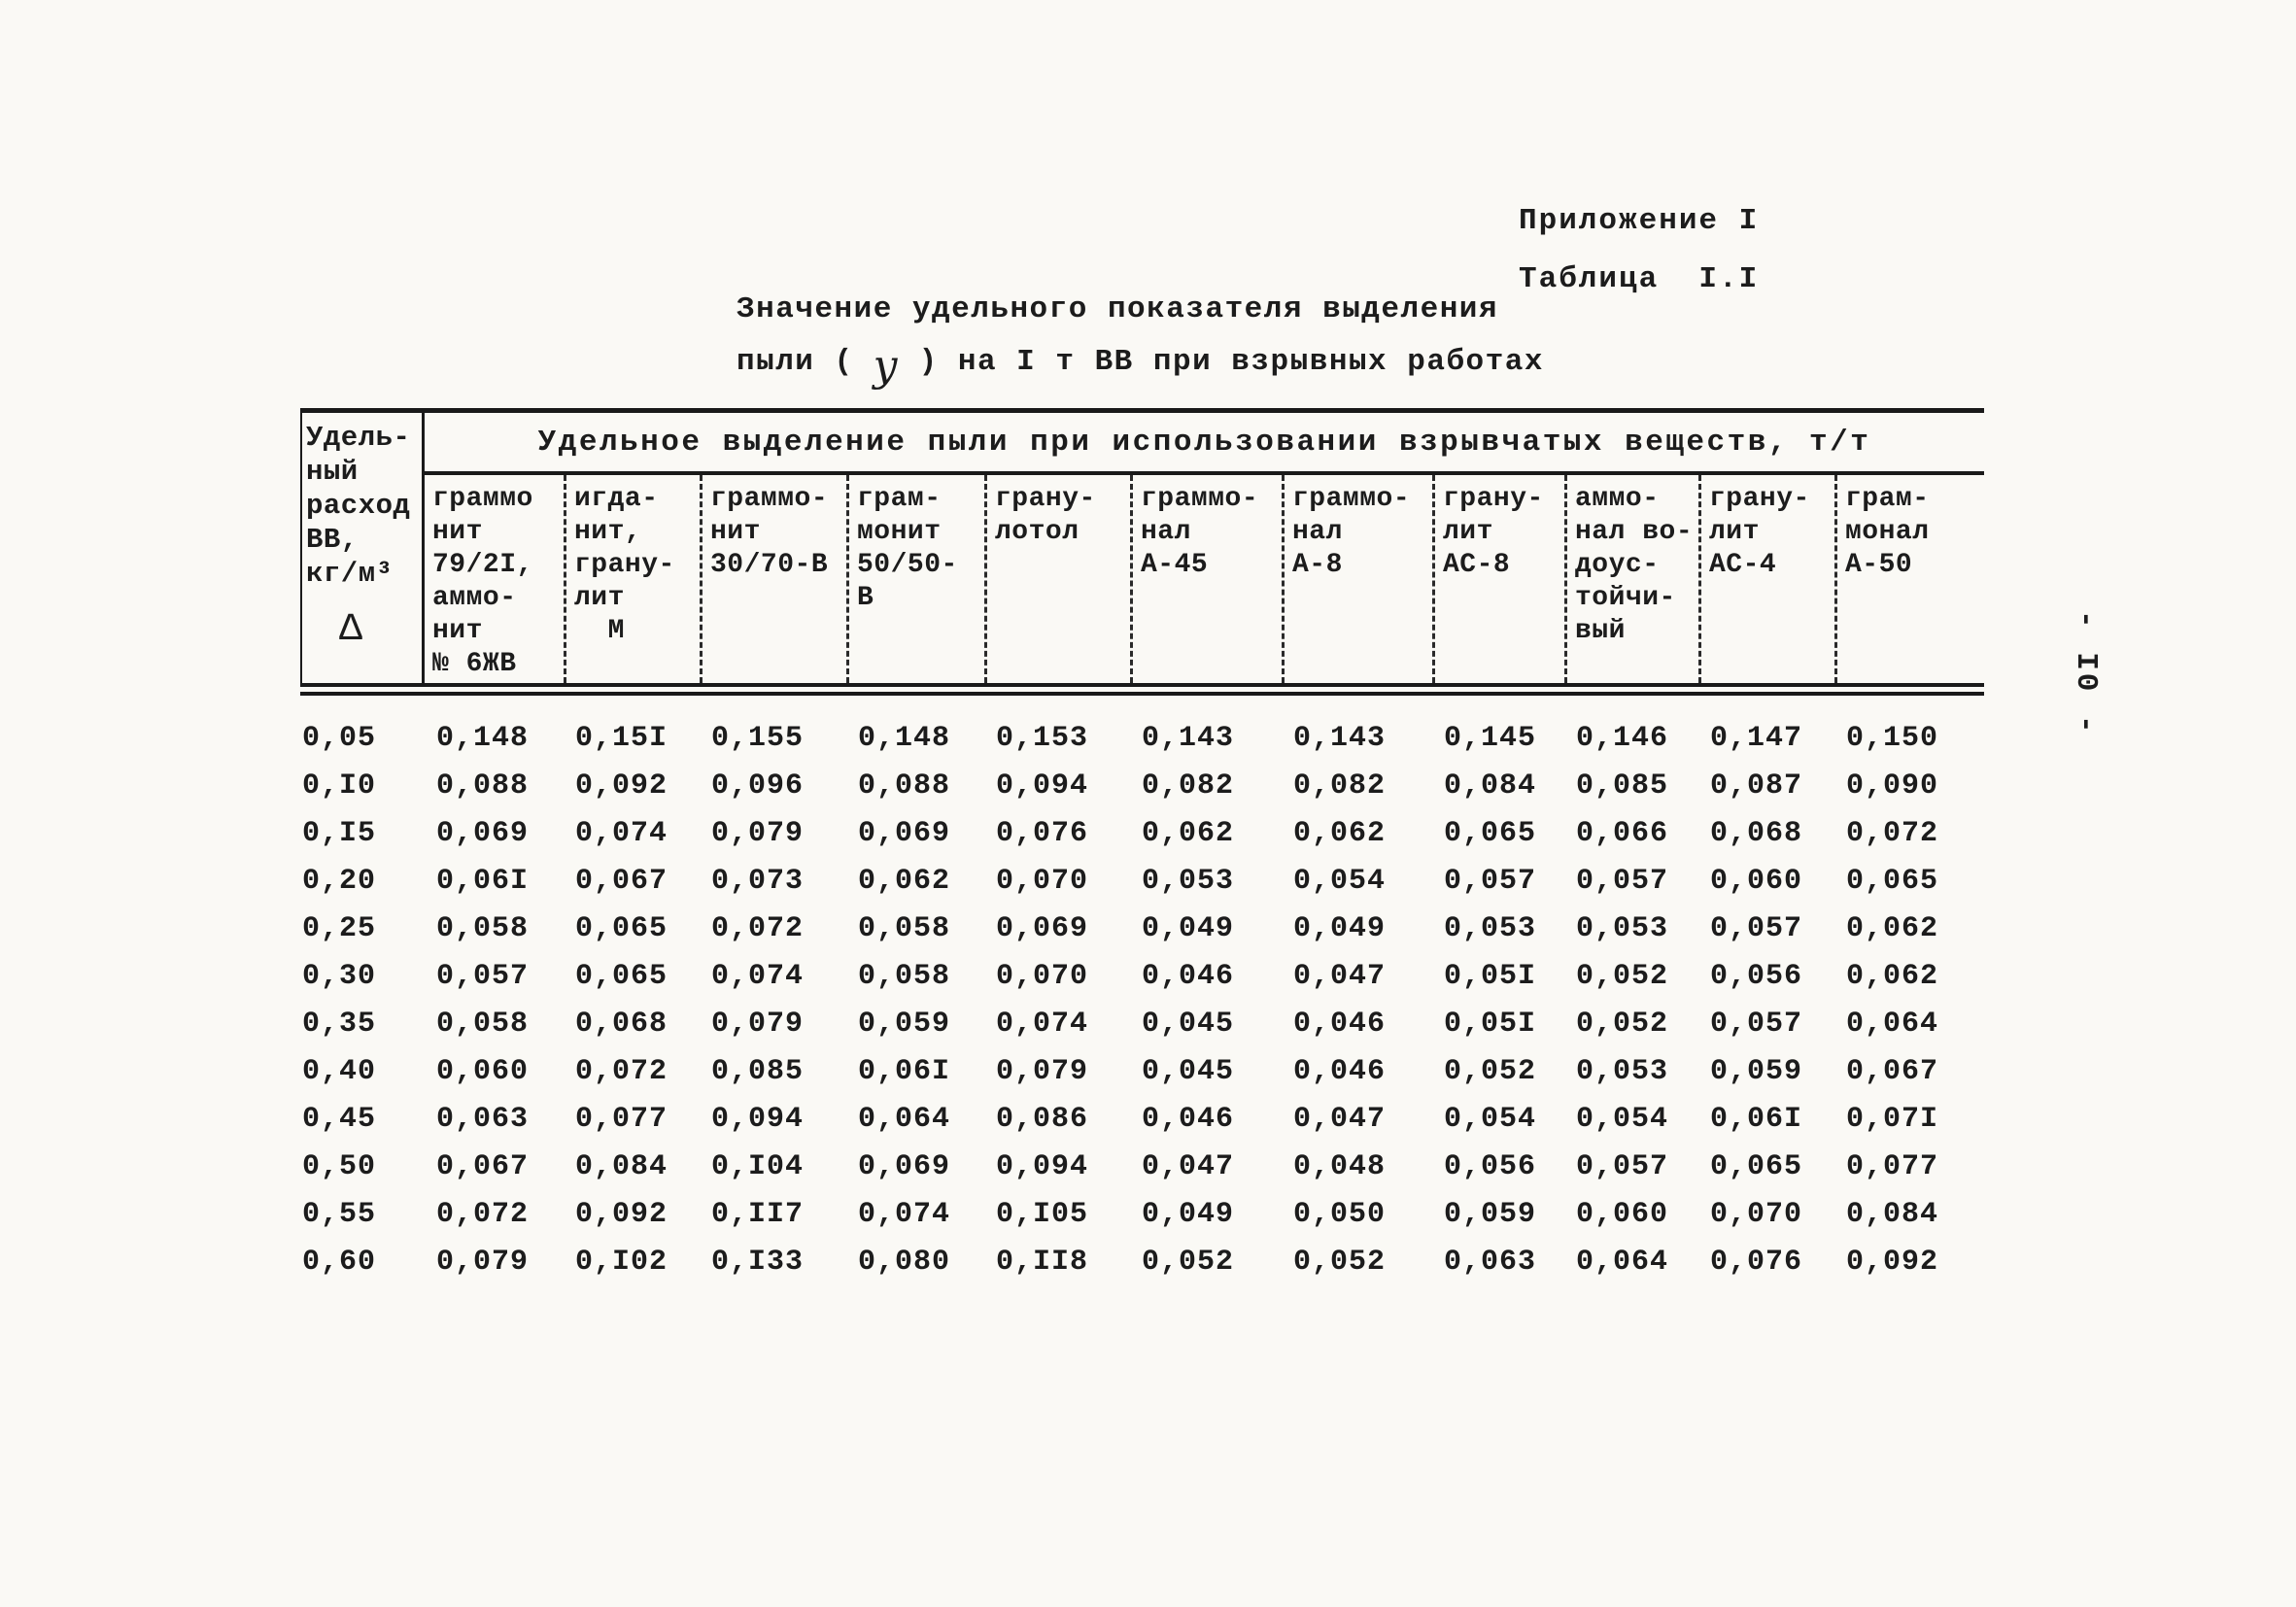 This screenshot has height=1607, width=2296. Describe the element at coordinates (340, 1071) in the screenshot. I see `consumption-cell: 0,40` at that location.